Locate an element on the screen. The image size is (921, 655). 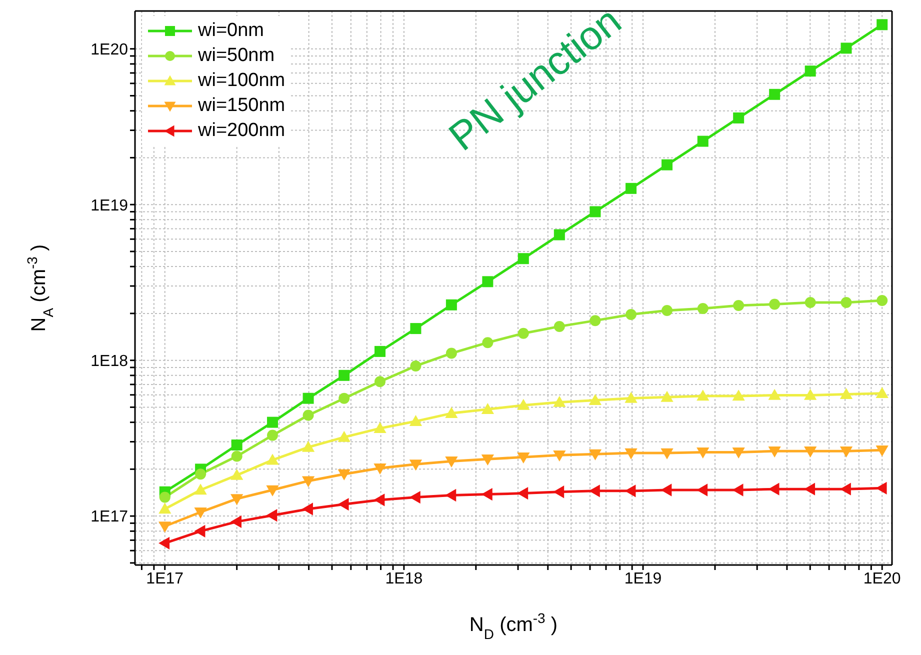
legend-label: wi=50nm is located at coordinates (236, 55).